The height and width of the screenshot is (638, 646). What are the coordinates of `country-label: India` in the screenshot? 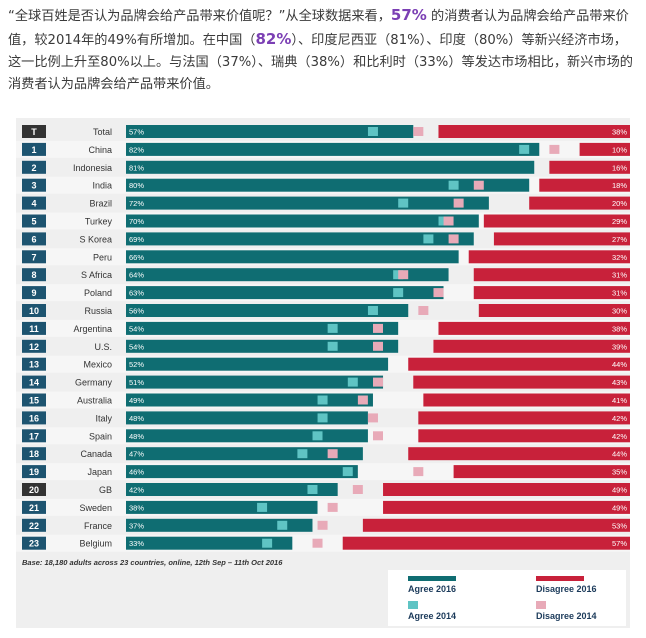 It's located at (102, 186).